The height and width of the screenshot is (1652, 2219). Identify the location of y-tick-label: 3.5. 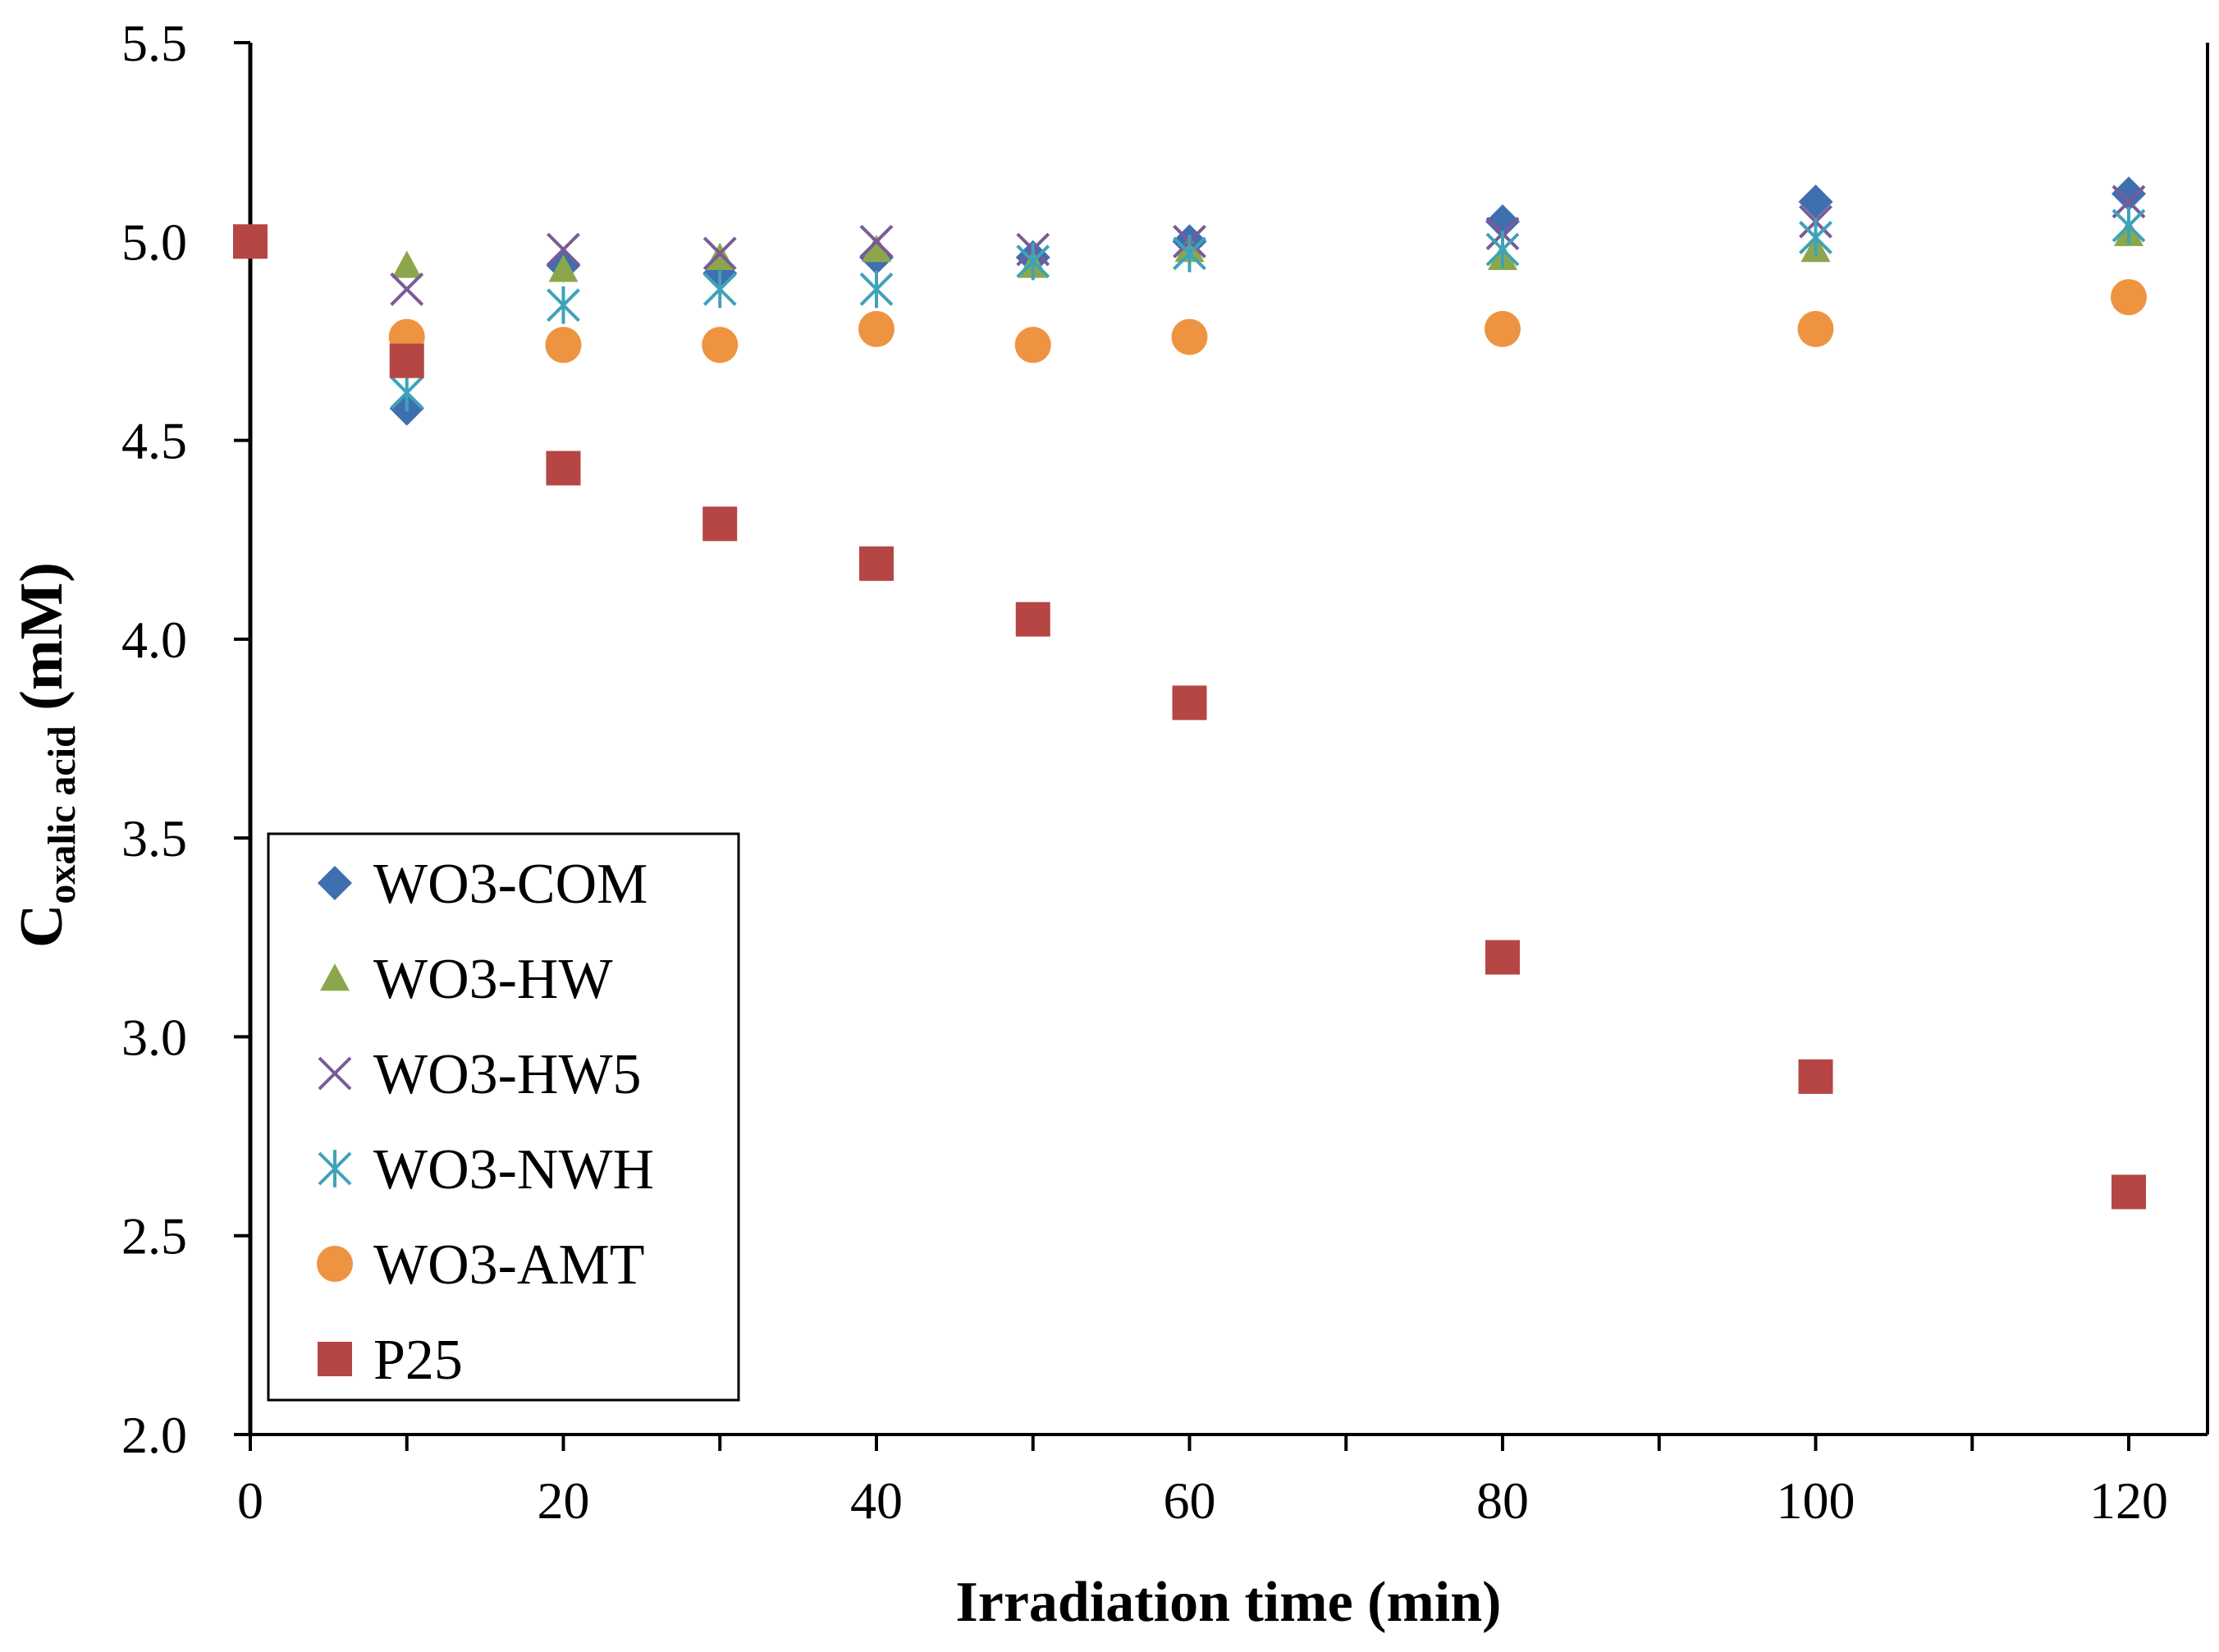
(154, 838).